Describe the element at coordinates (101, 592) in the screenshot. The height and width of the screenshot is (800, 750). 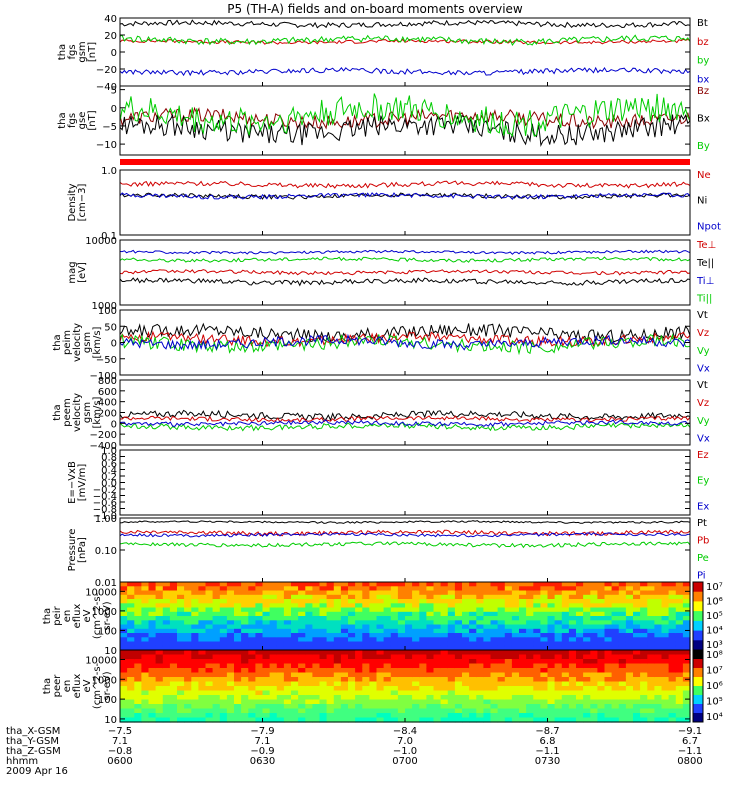
I see `y-tick-label: 10000` at that location.